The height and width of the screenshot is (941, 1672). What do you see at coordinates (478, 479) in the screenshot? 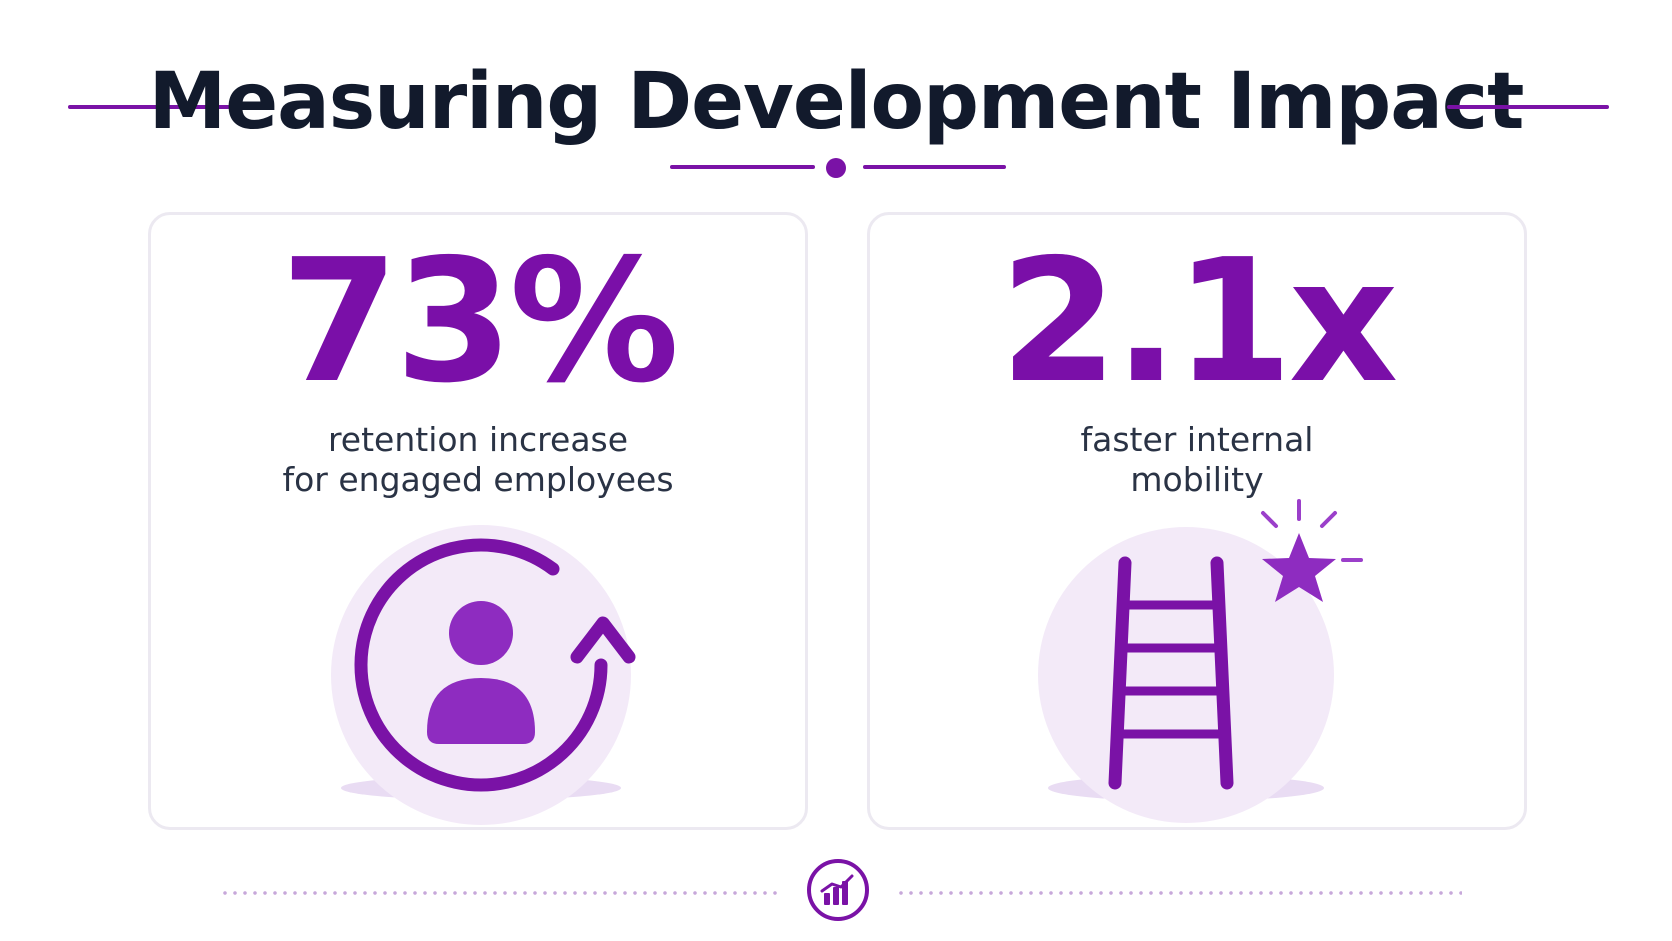
I see `stat-description-line: for engaged employees` at bounding box center [478, 479].